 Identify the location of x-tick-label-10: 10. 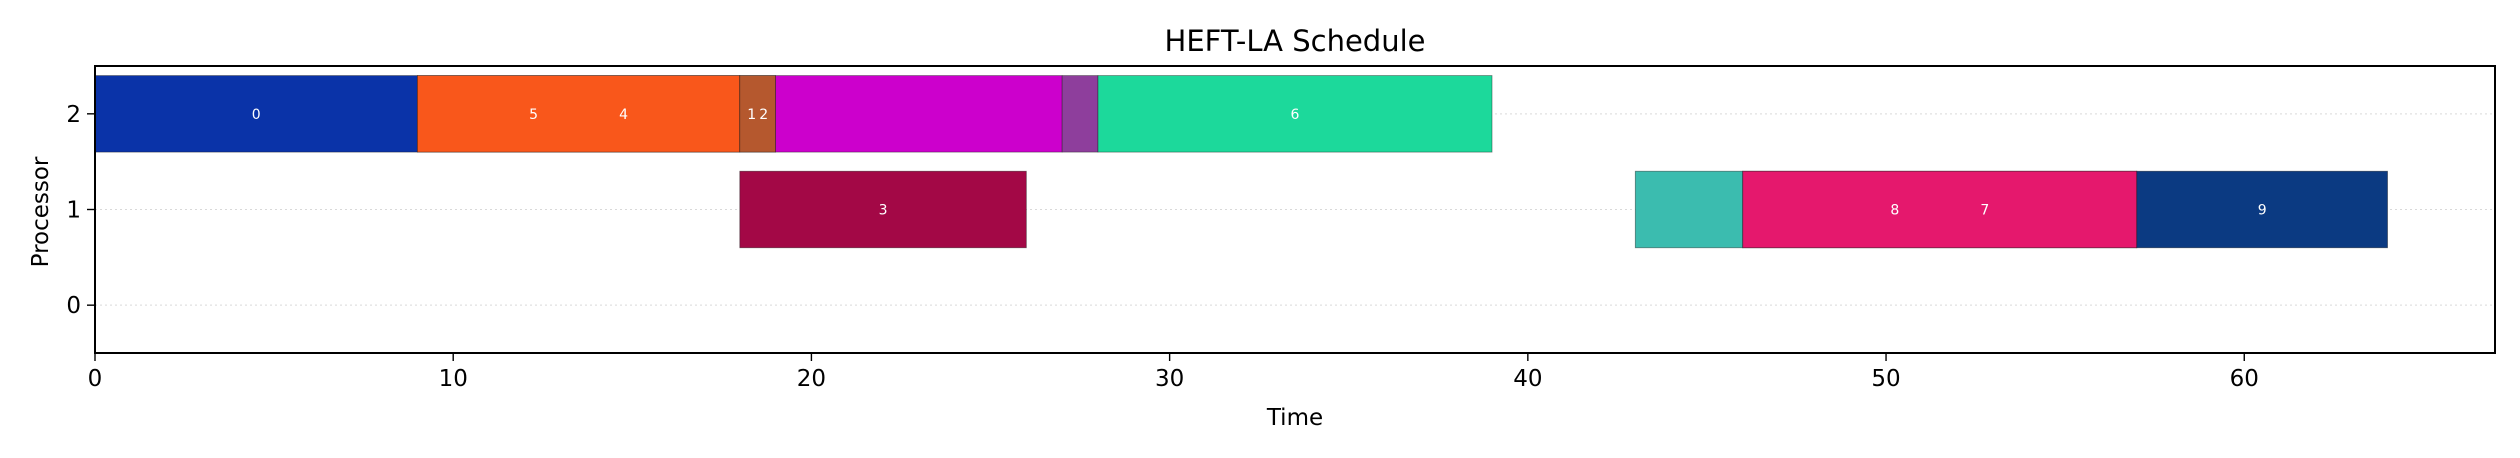
(453, 379).